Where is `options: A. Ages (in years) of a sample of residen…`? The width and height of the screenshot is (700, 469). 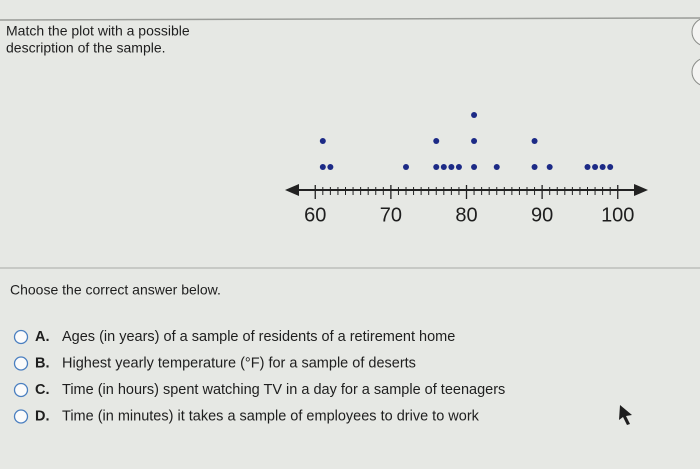
options: A. Ages (in years) of a sample of residen… is located at coordinates (259, 376).